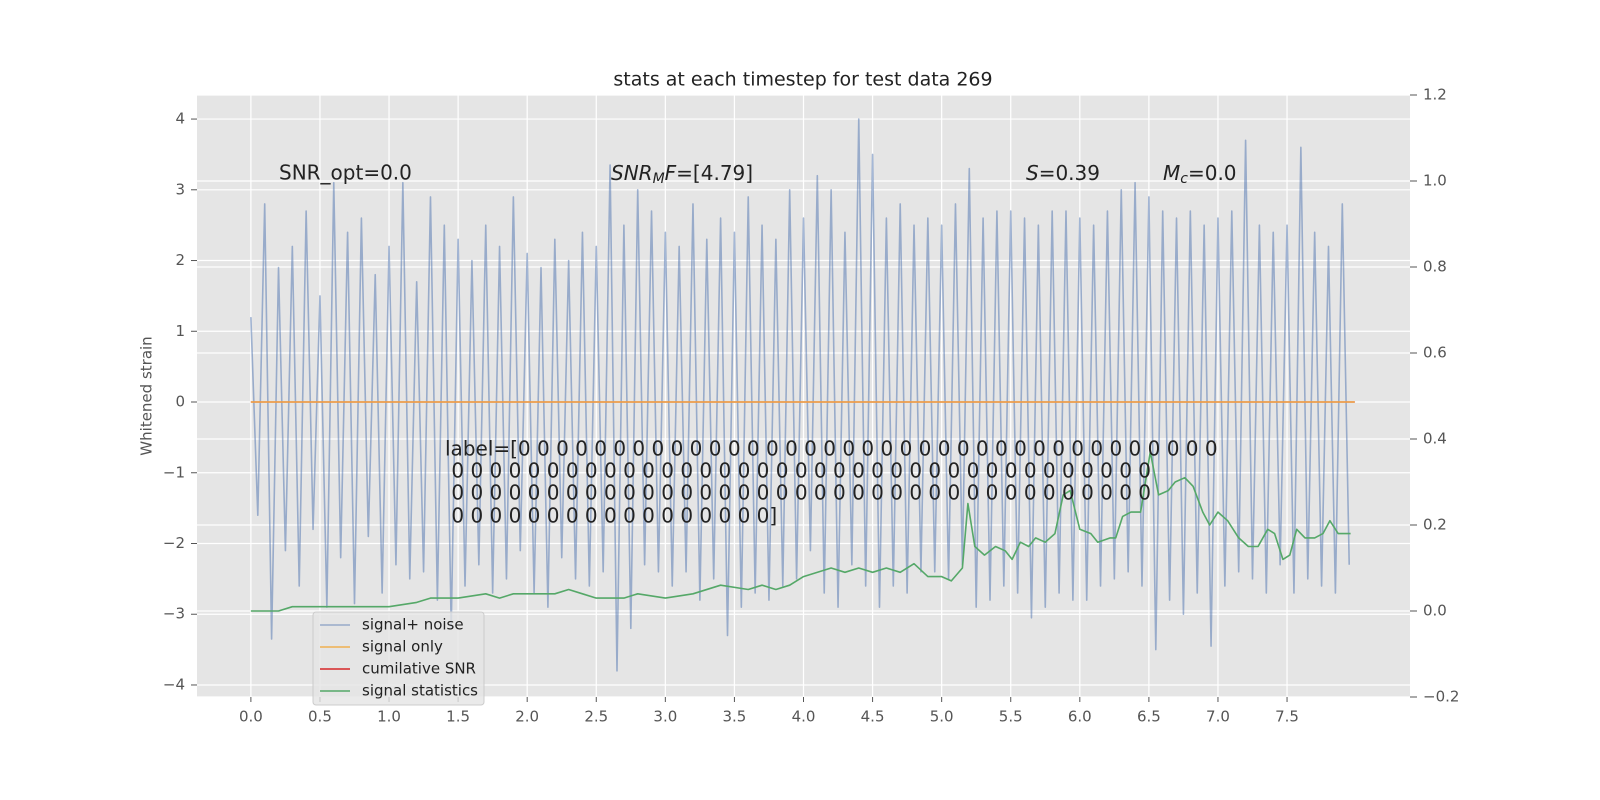 Image resolution: width=1600 pixels, height=800 pixels. Describe the element at coordinates (714, 173) in the screenshot. I see `annotation-part: =[4.79]` at that location.